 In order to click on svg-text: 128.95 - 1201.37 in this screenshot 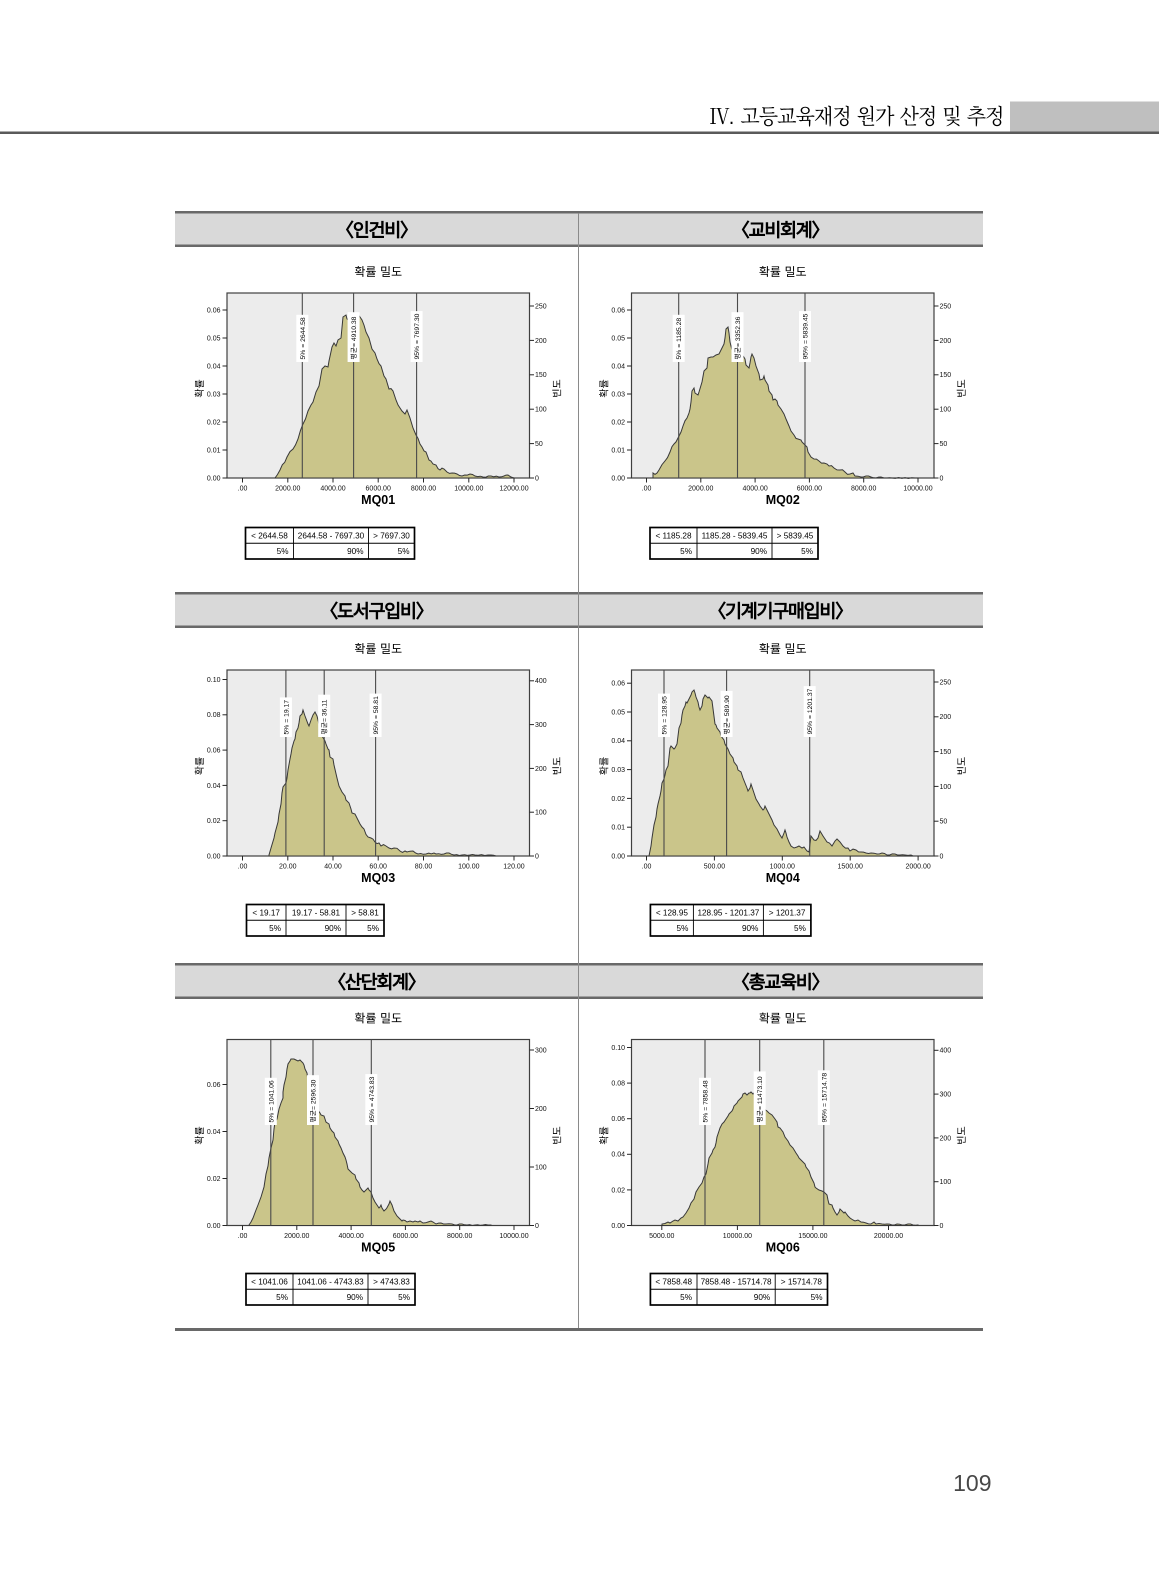, I will do `click(728, 913)`.